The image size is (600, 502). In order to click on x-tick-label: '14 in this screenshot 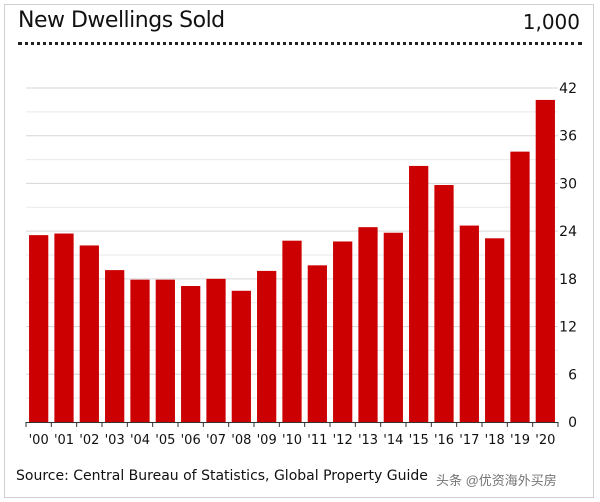, I will do `click(393, 440)`.